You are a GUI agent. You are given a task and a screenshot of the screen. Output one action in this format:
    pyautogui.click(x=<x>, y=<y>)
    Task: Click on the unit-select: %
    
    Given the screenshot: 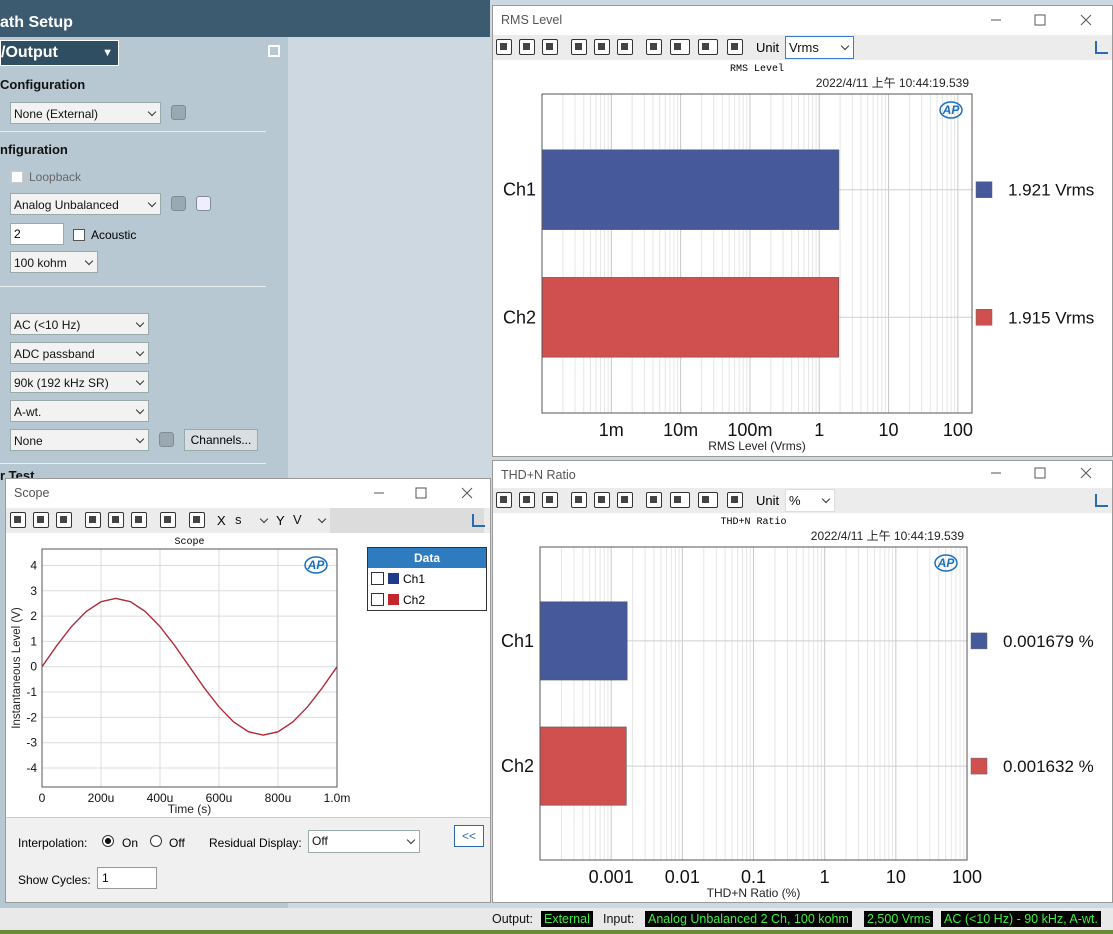 What is the action you would take?
    pyautogui.click(x=810, y=500)
    